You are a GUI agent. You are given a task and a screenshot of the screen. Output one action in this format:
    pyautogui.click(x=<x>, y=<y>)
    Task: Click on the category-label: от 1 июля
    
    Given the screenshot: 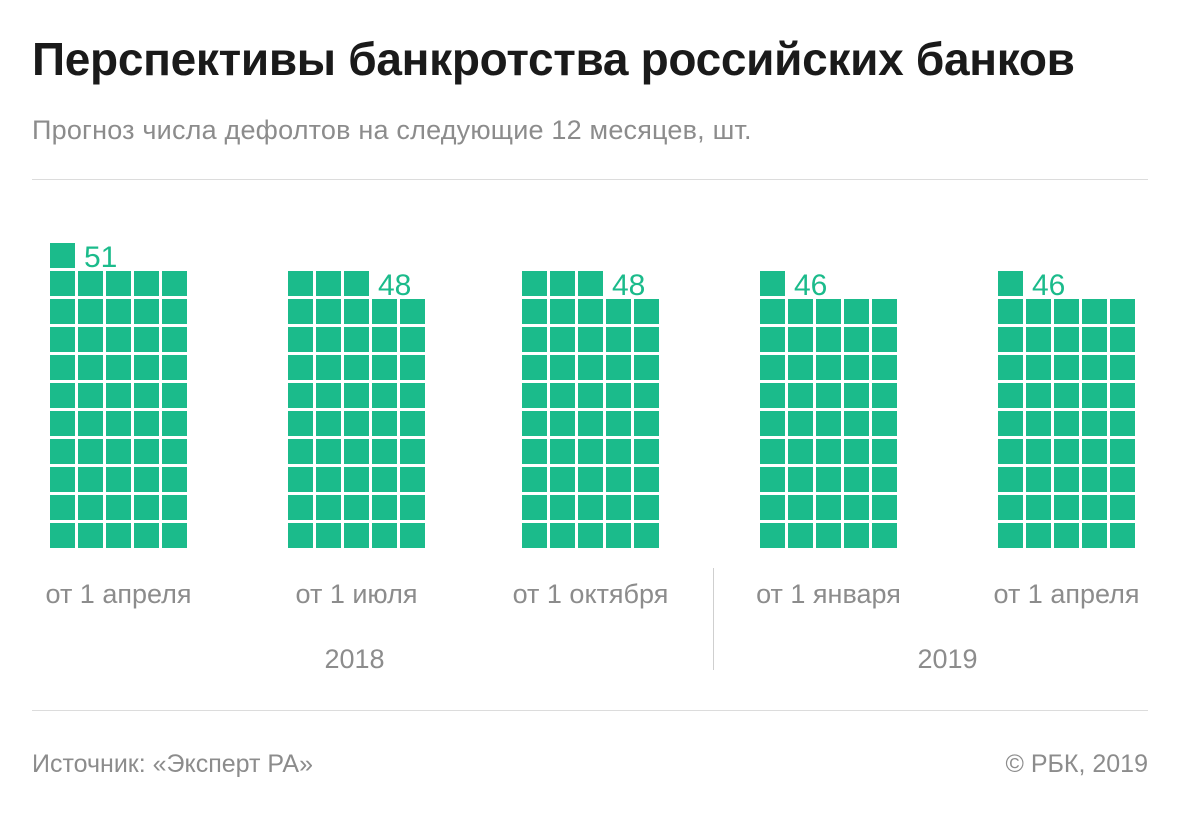 What is the action you would take?
    pyautogui.click(x=357, y=594)
    